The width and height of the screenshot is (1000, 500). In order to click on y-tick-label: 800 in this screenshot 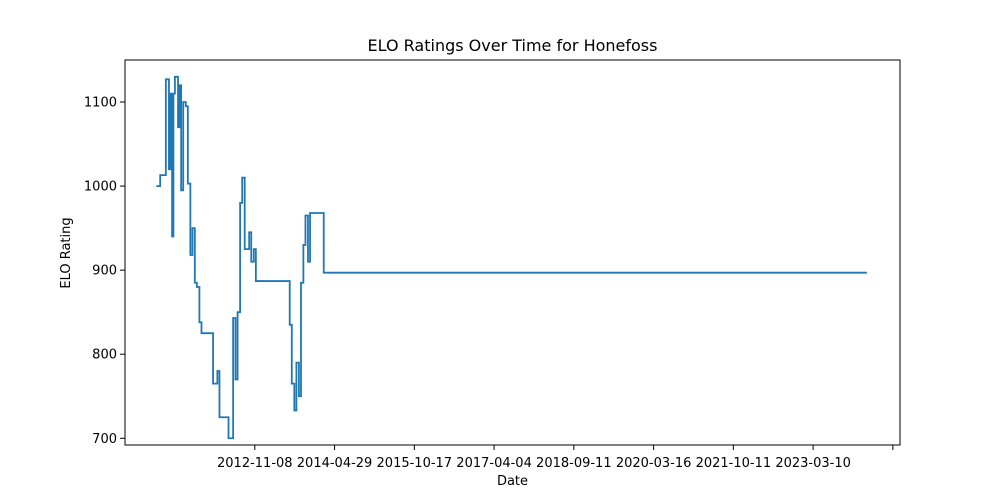, I will do `click(104, 355)`.